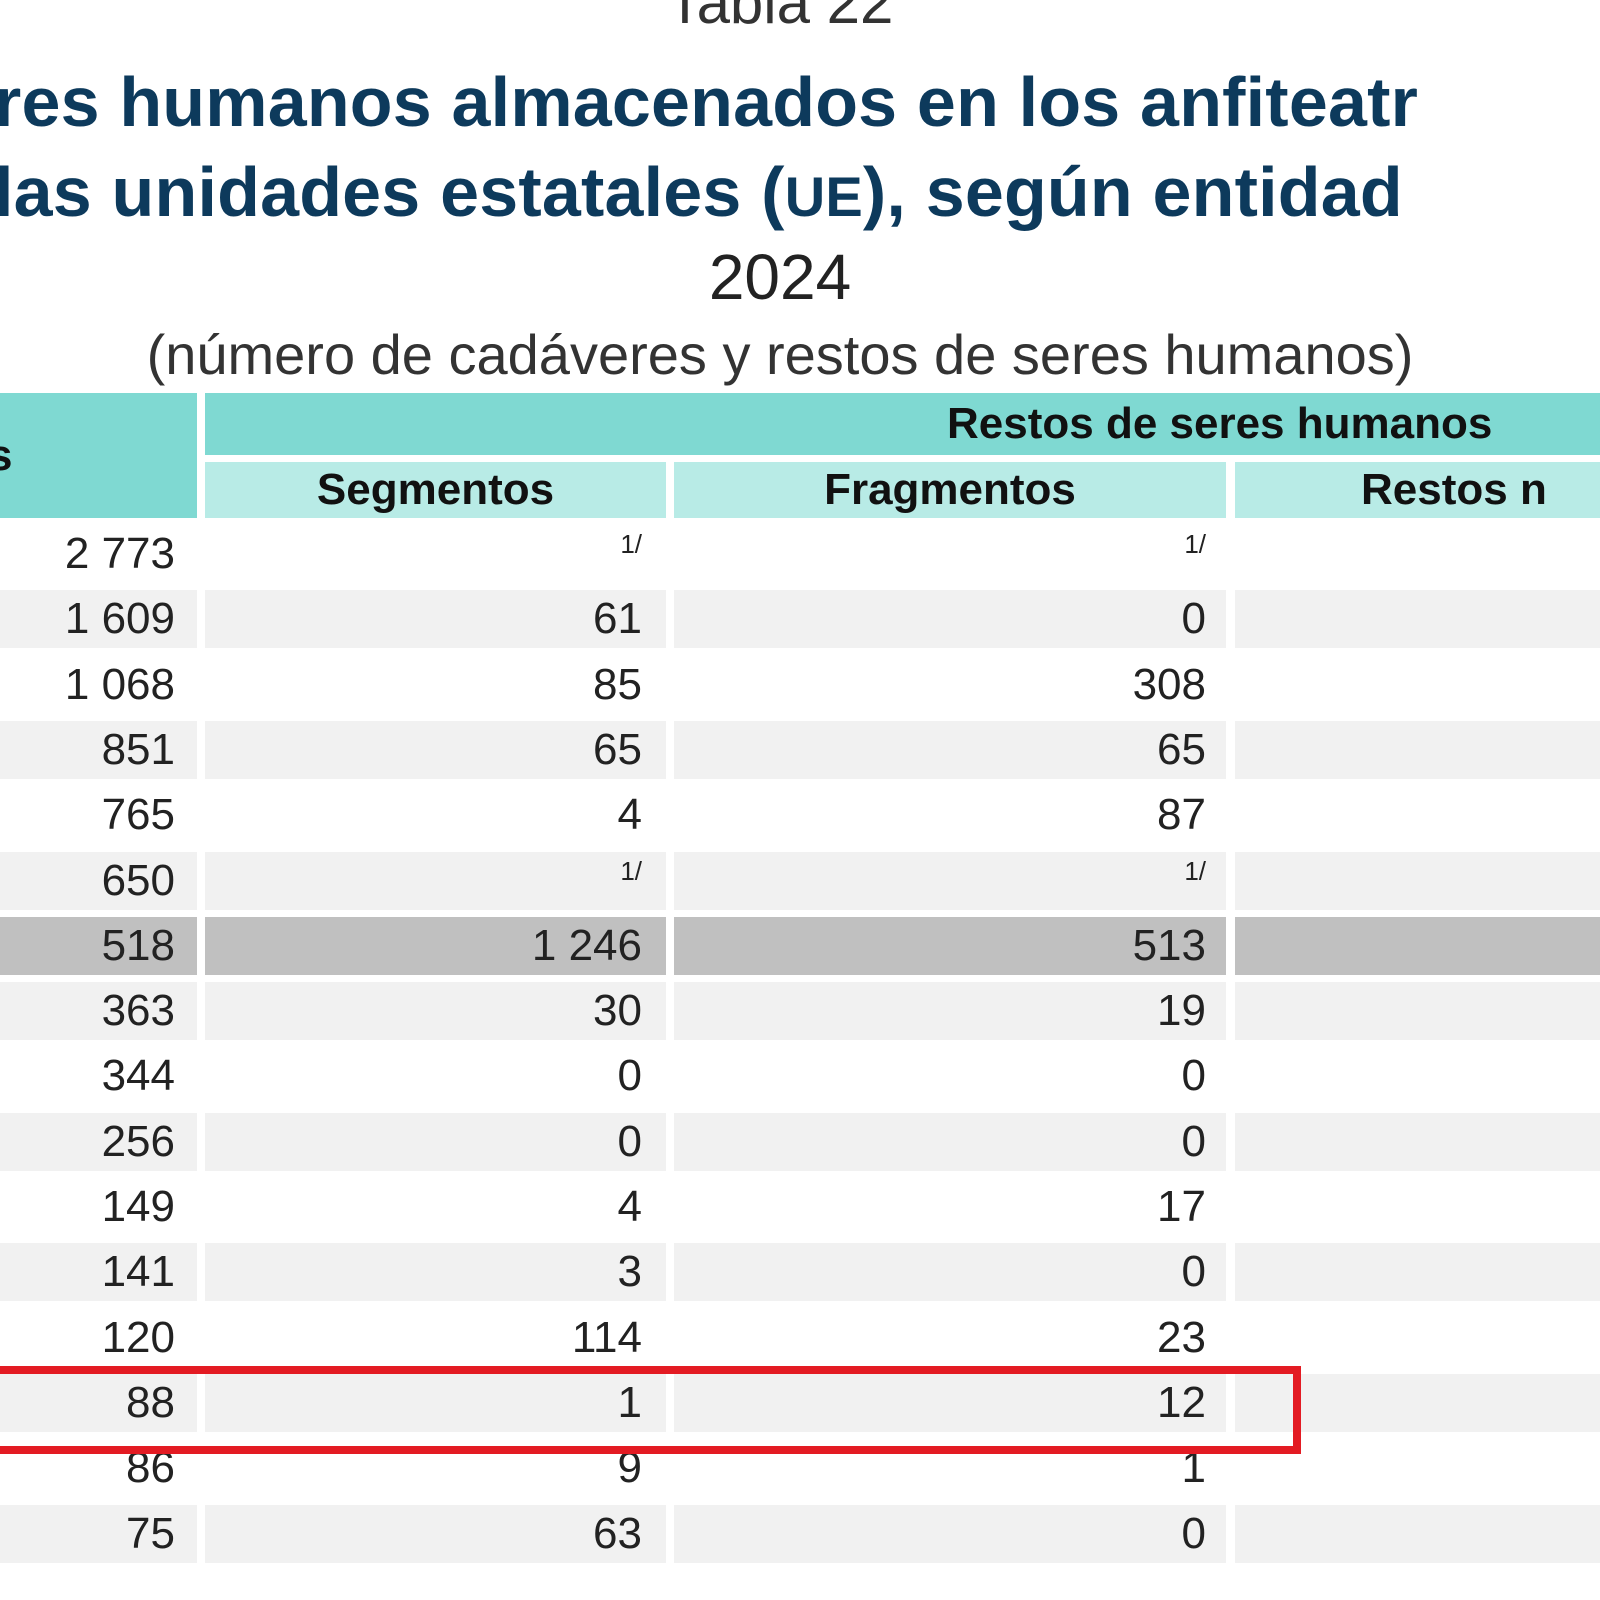  I want to click on cell-value: 17, so click(1181, 1206).